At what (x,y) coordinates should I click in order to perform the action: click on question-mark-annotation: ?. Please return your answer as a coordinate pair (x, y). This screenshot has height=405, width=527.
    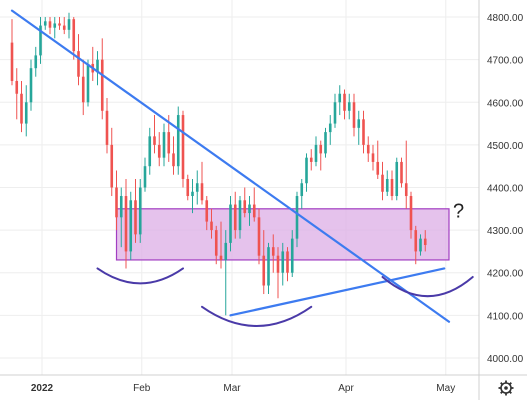
    Looking at the image, I should click on (458, 211).